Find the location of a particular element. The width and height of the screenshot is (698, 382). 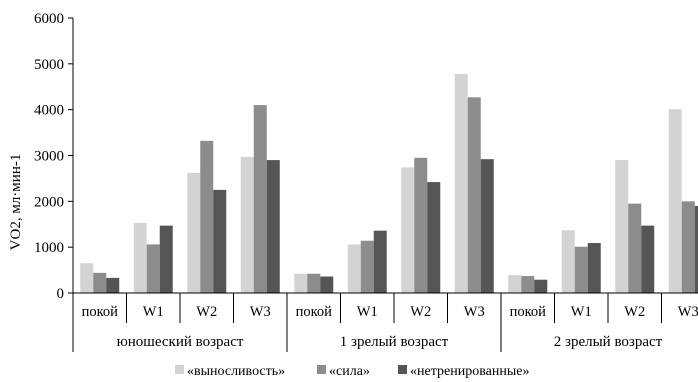

y-axis-label: VO2, мл·мин-1 is located at coordinates (16, 202).